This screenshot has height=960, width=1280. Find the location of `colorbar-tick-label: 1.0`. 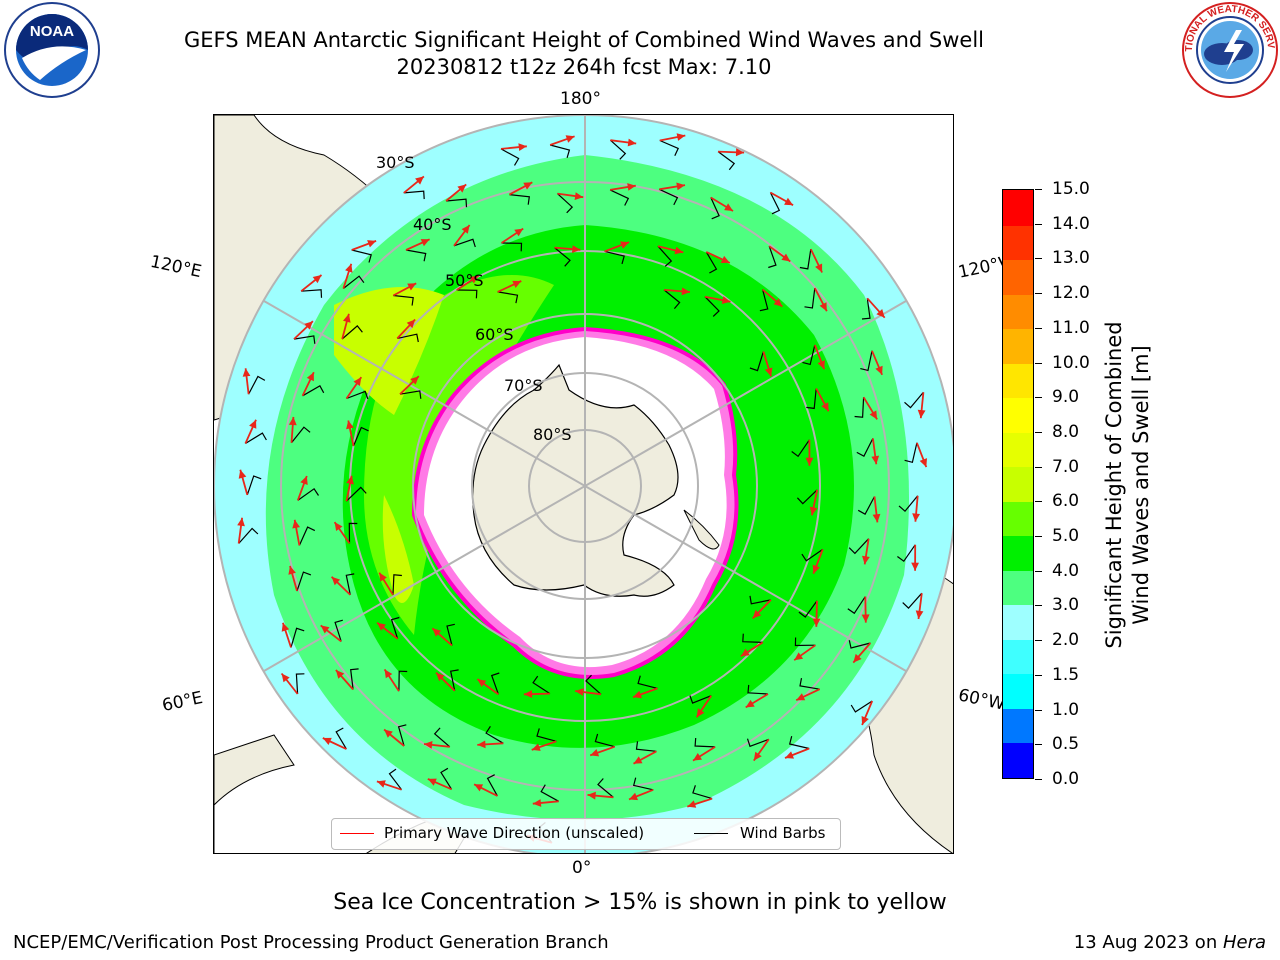

colorbar-tick-label: 1.0 is located at coordinates (1066, 709).